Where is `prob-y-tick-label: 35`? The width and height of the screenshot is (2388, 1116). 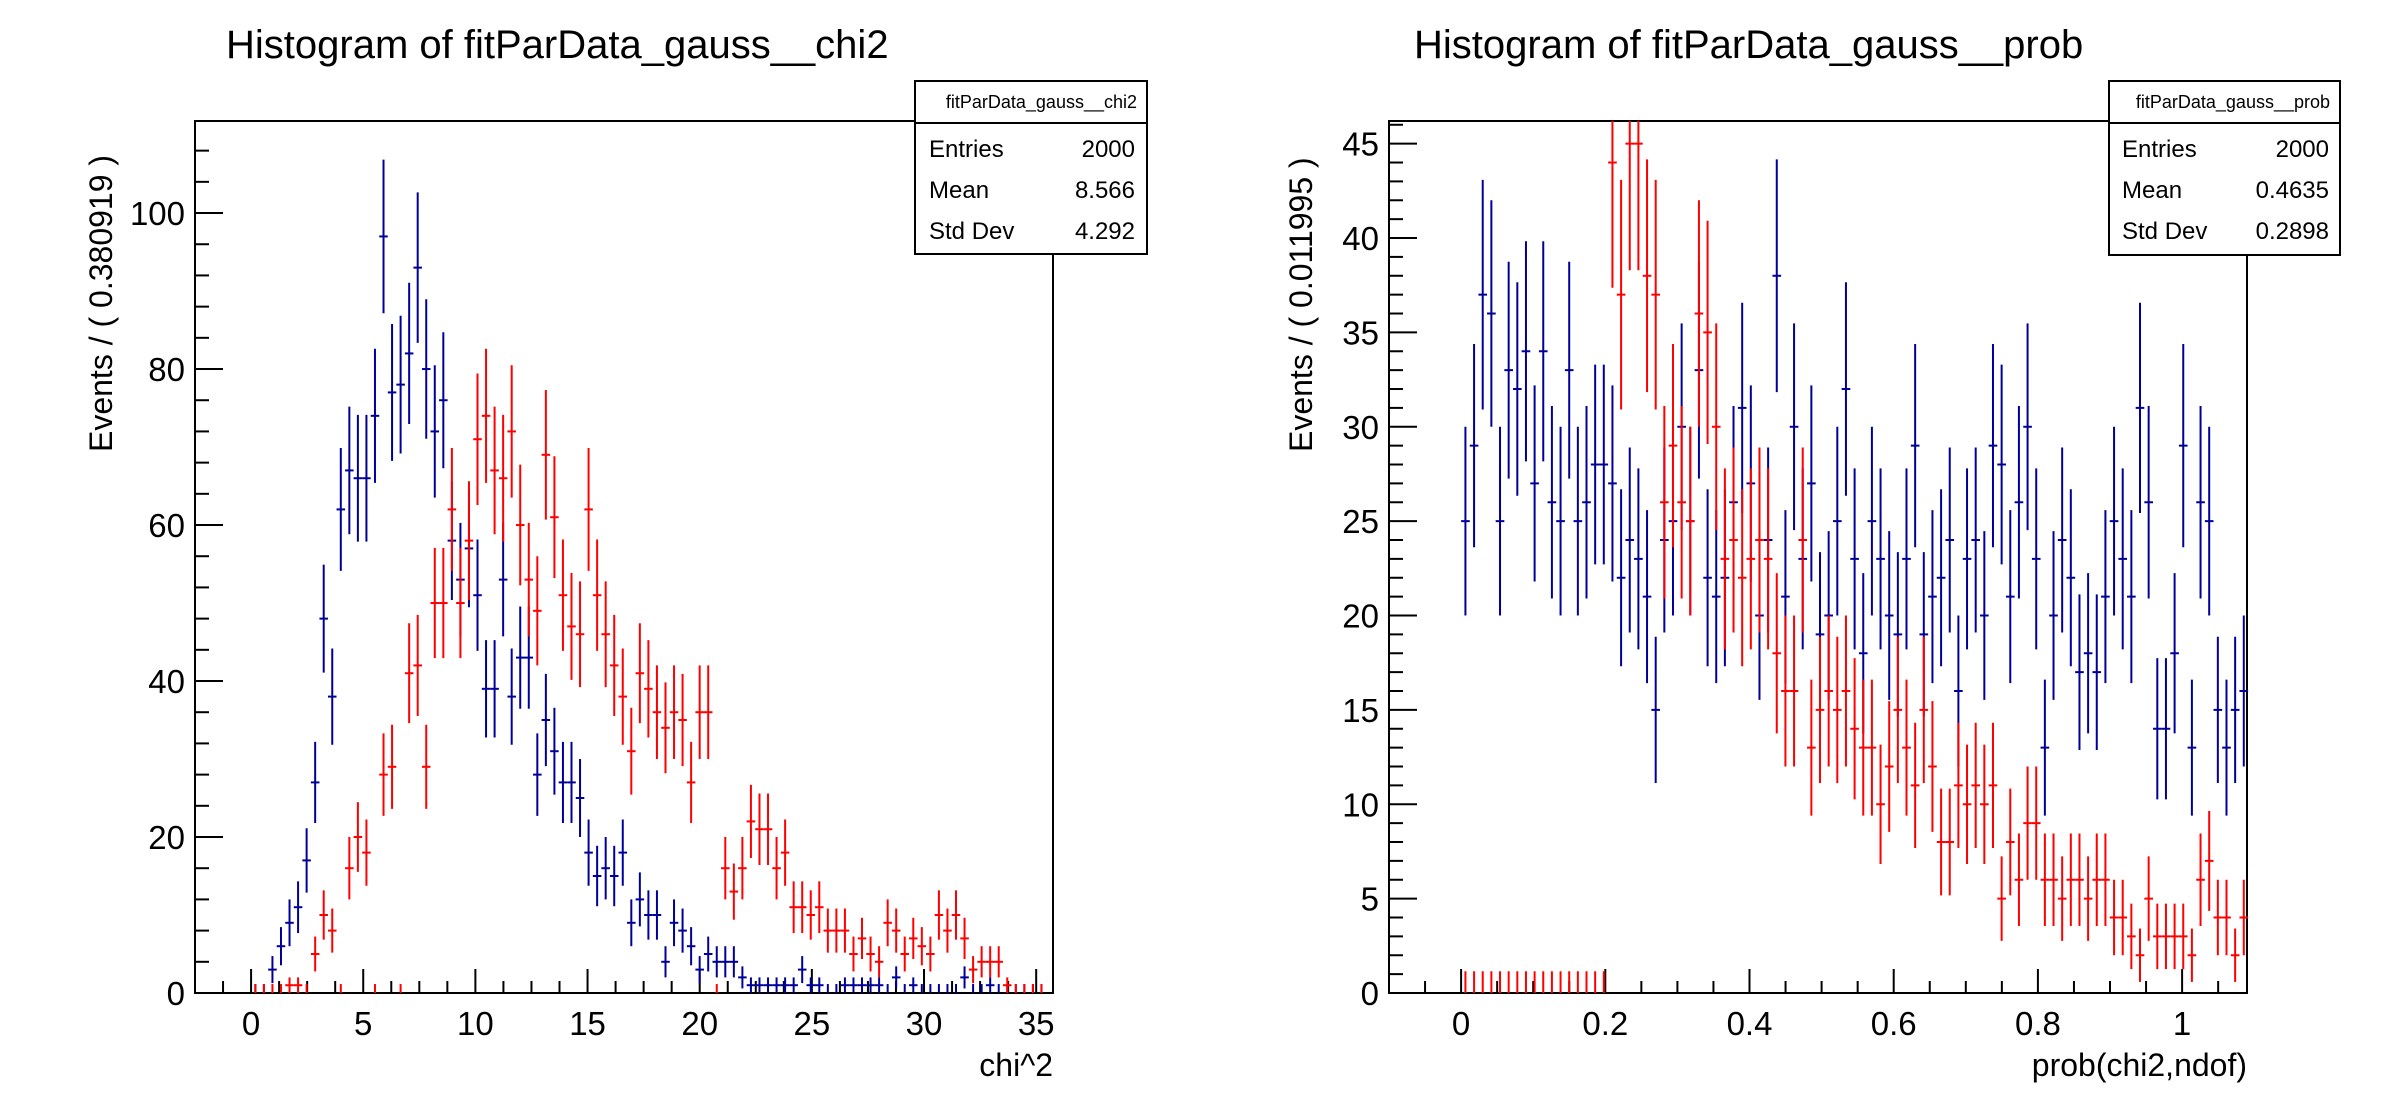
prob-y-tick-label: 35 is located at coordinates (1360, 332).